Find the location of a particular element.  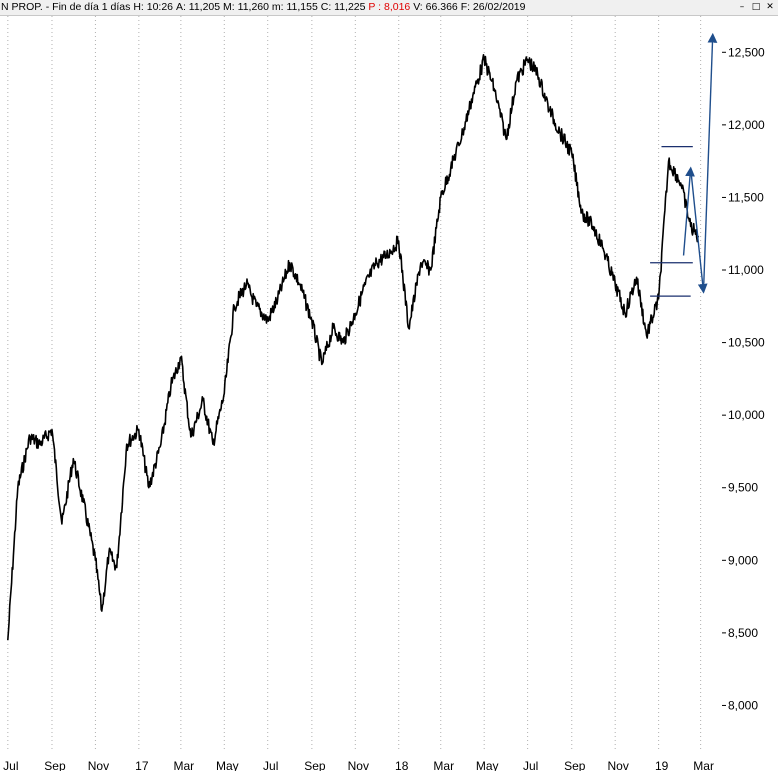

annotations is located at coordinates (684, 164).